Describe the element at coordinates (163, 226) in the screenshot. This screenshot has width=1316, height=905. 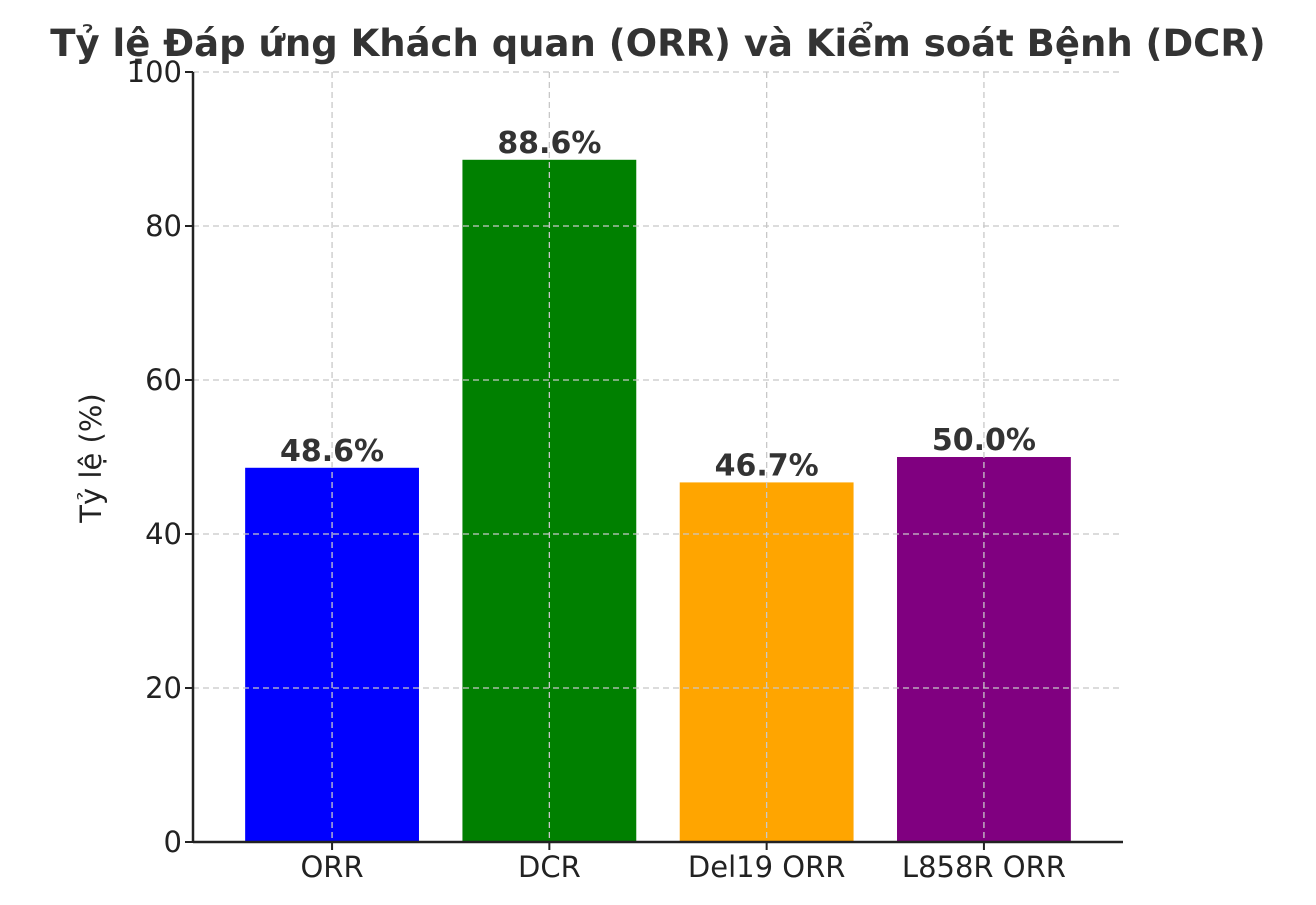
I see `y-tick-label: 80` at that location.